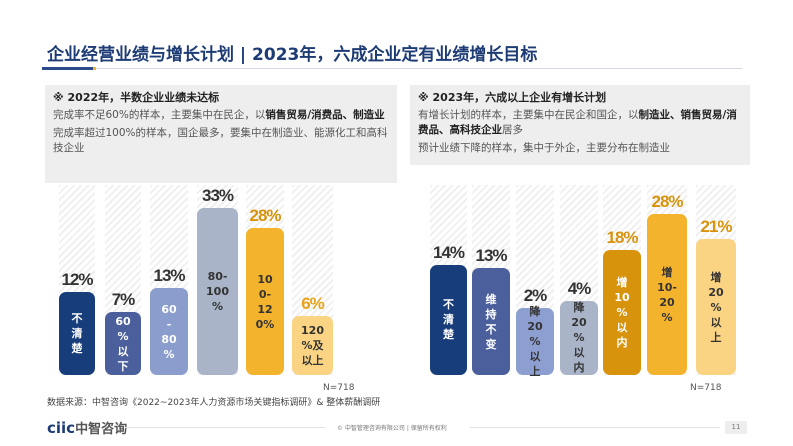 This screenshot has width=793, height=446. What do you see at coordinates (77, 279) in the screenshot?
I see `data-label: 12%` at bounding box center [77, 279].